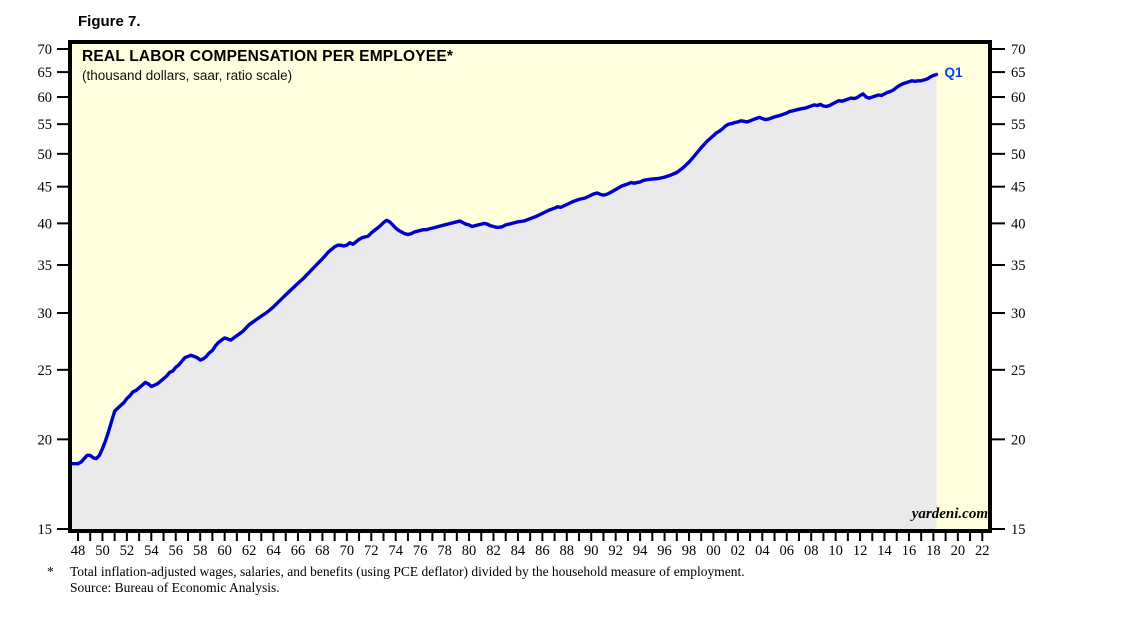 The height and width of the screenshot is (625, 1138). Describe the element at coordinates (713, 551) in the screenshot. I see `x-axis-label: 00` at that location.